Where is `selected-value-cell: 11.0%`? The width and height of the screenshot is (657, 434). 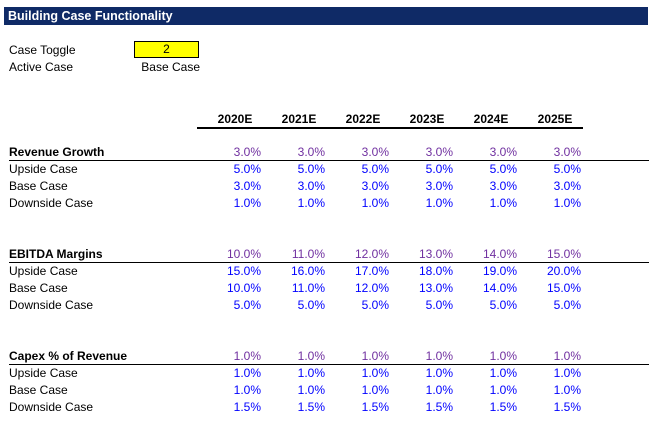 selected-value-cell: 11.0% is located at coordinates (308, 254).